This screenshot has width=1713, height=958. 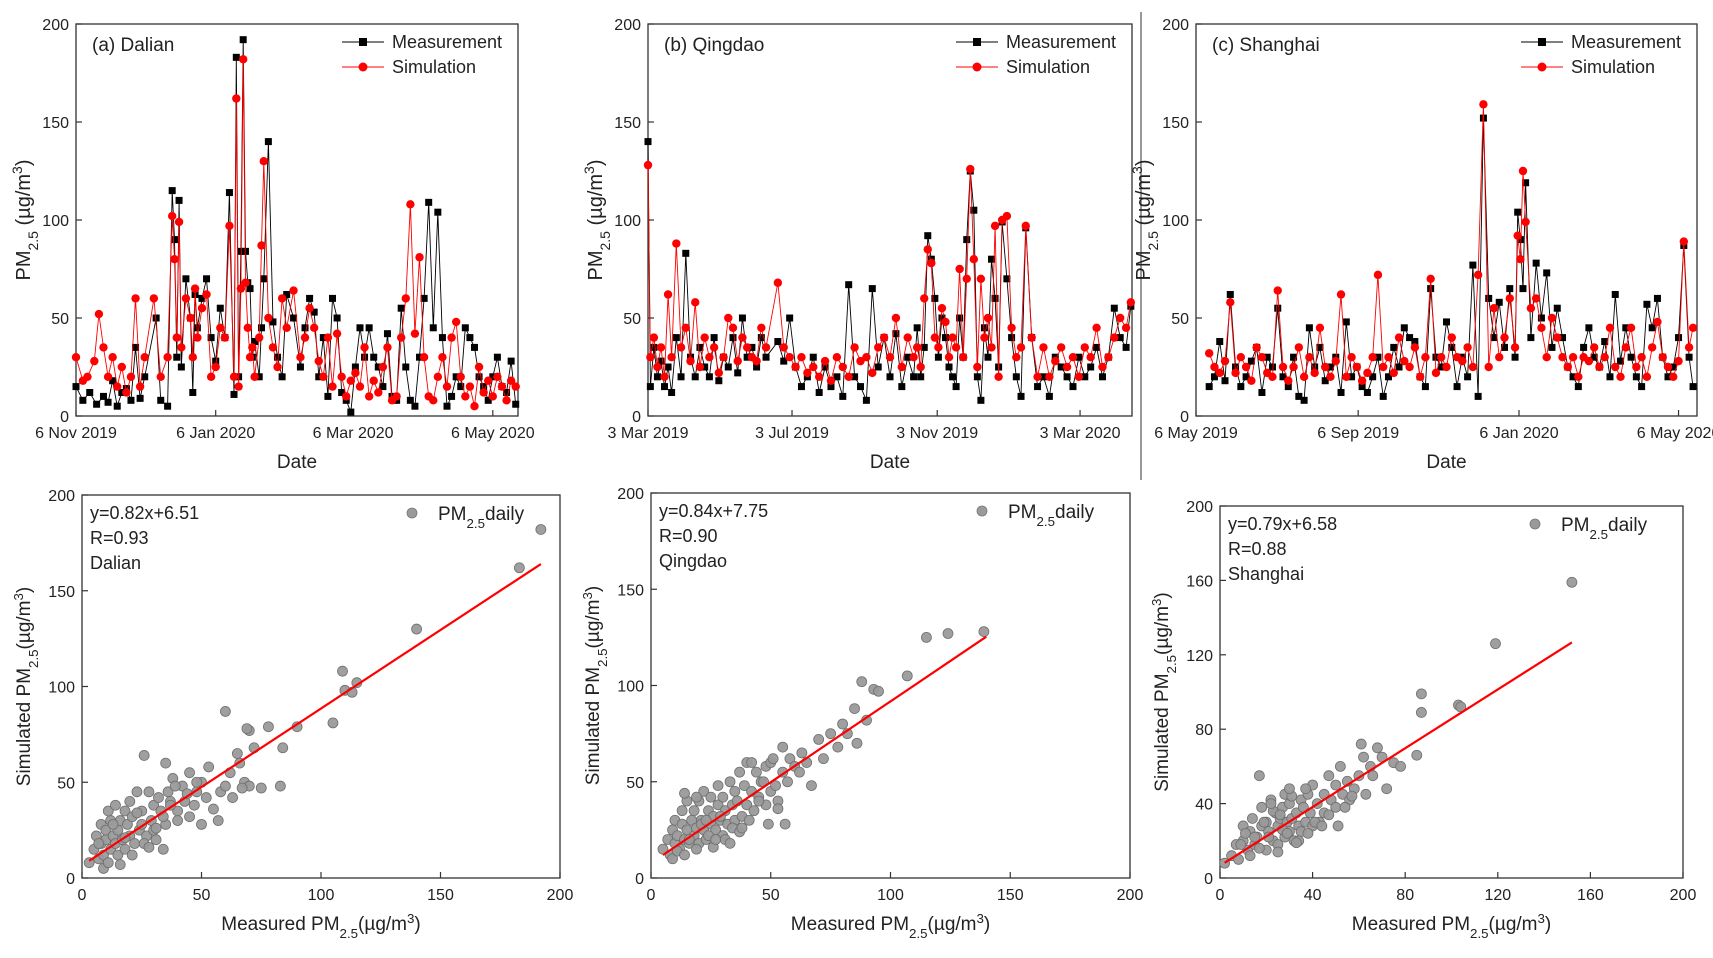 I want to click on x-tick-label: 6 May 2020, so click(x=1675, y=433).